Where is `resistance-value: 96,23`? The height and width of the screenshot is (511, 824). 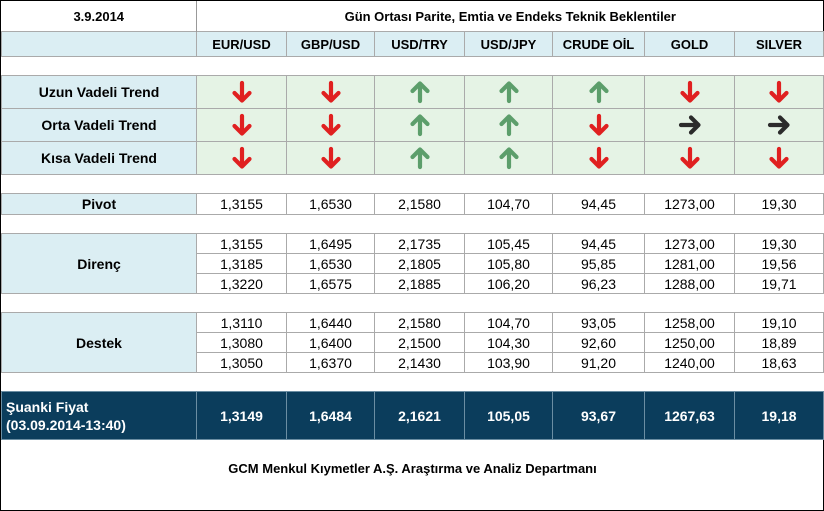
resistance-value: 96,23 is located at coordinates (598, 283).